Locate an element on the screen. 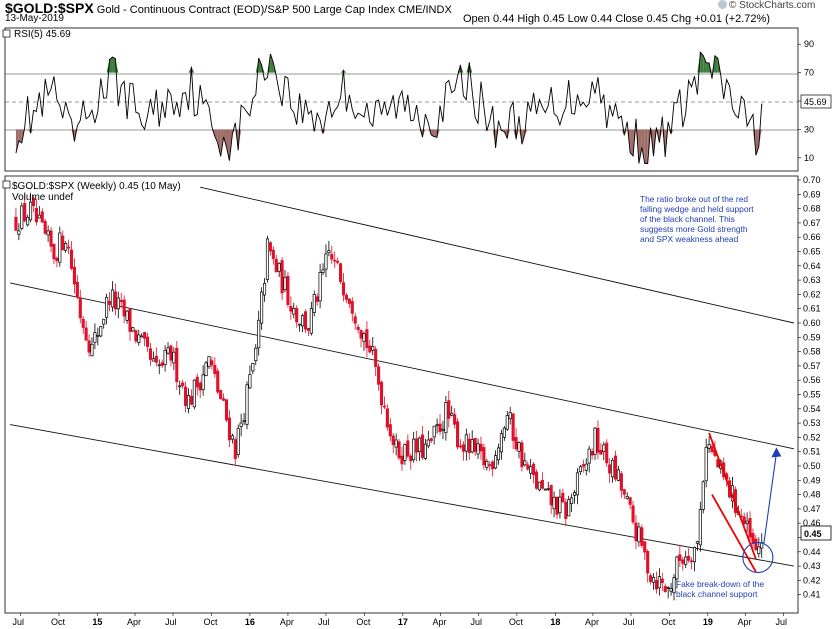 This screenshot has width=832, height=629. price-tick-label: 0.68 is located at coordinates (812, 209).